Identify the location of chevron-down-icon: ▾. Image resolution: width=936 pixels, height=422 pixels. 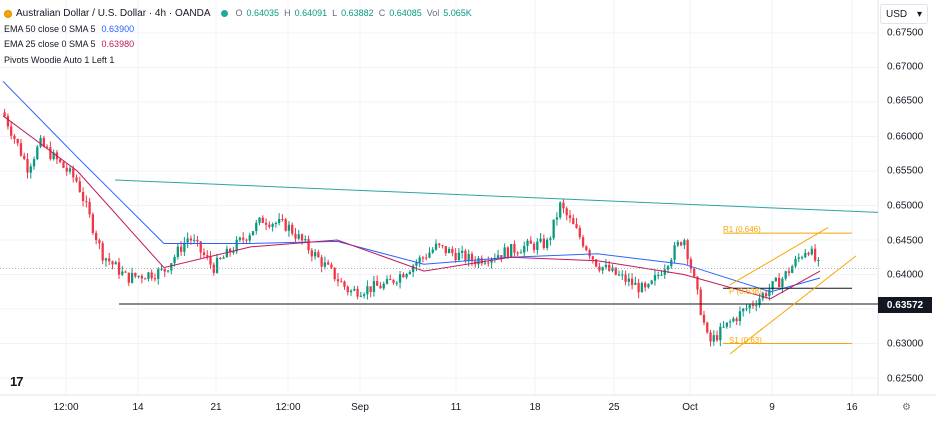
(919, 14).